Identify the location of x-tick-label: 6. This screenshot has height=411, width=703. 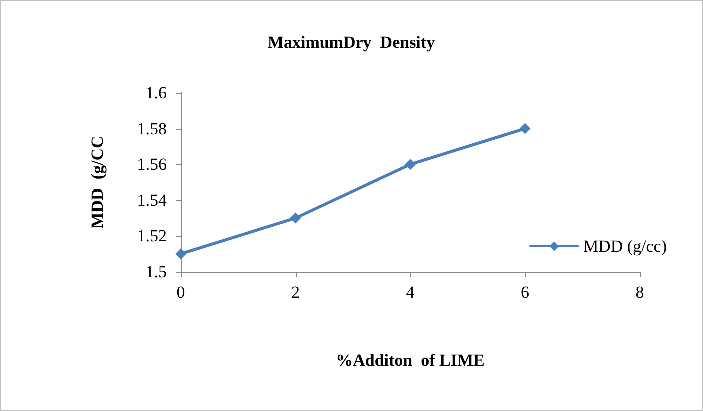
(525, 292).